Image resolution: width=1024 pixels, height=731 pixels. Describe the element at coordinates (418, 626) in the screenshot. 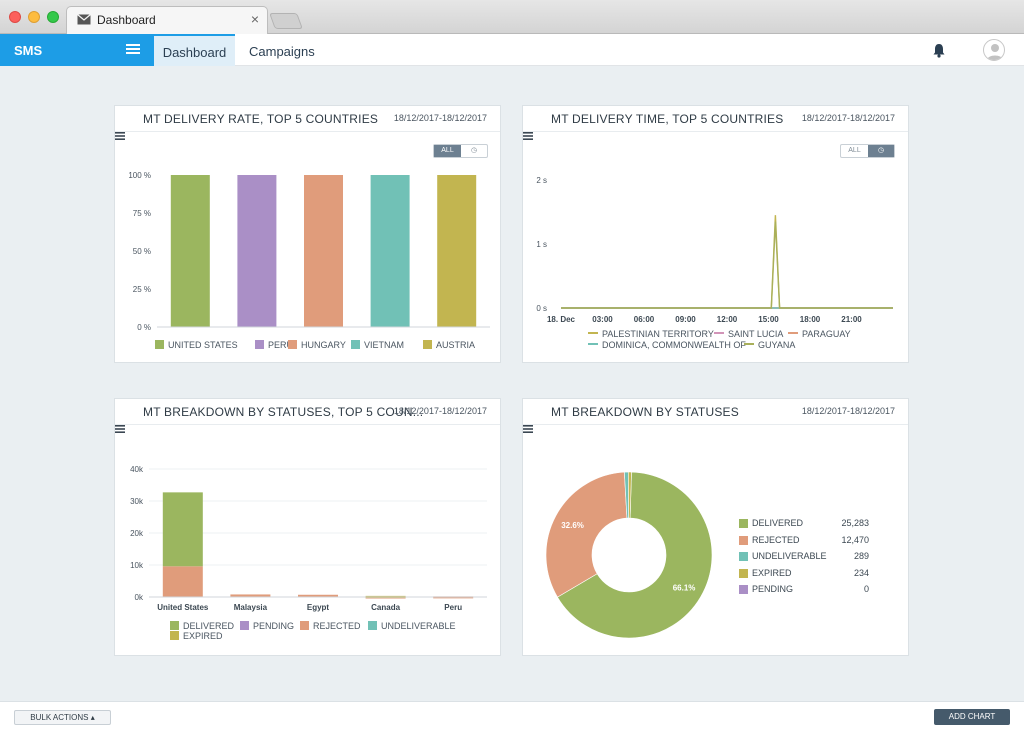

I see `legend-label: UNDELIVERABLE` at that location.